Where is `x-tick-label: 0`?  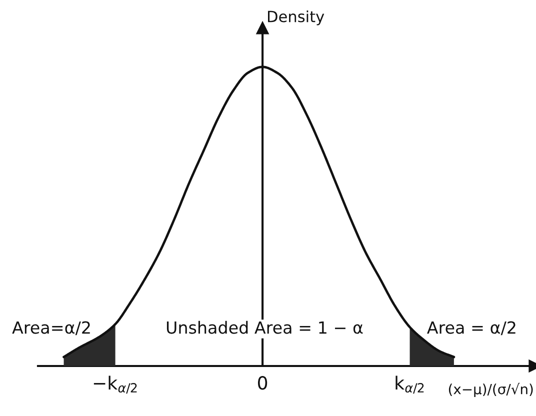 x-tick-label: 0 is located at coordinates (263, 383).